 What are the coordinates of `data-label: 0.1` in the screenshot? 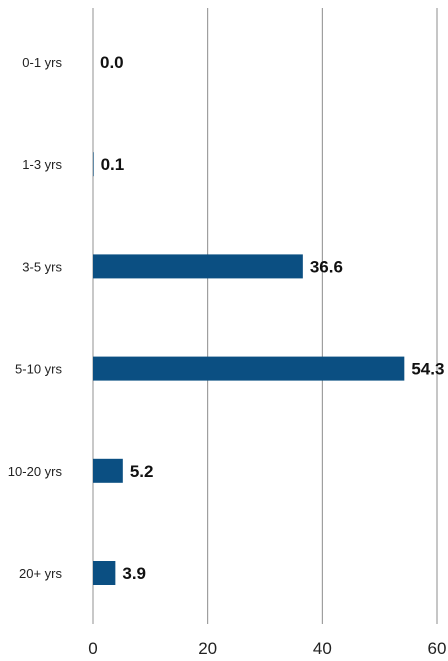 It's located at (113, 164).